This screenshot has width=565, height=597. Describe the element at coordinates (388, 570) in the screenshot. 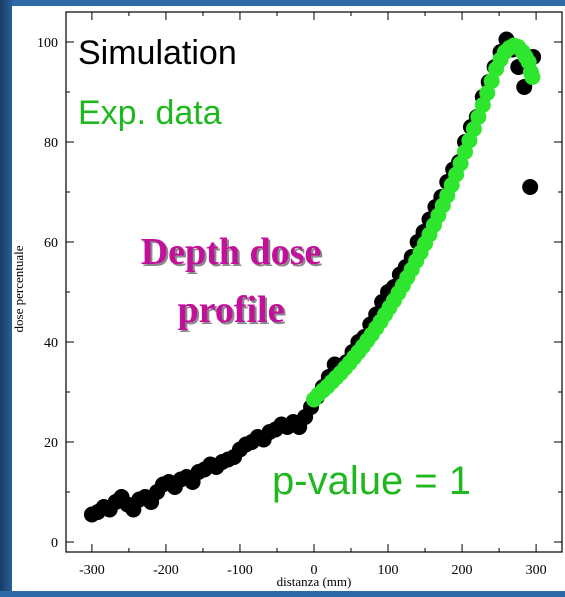

I see `x-tick-label: 100` at that location.